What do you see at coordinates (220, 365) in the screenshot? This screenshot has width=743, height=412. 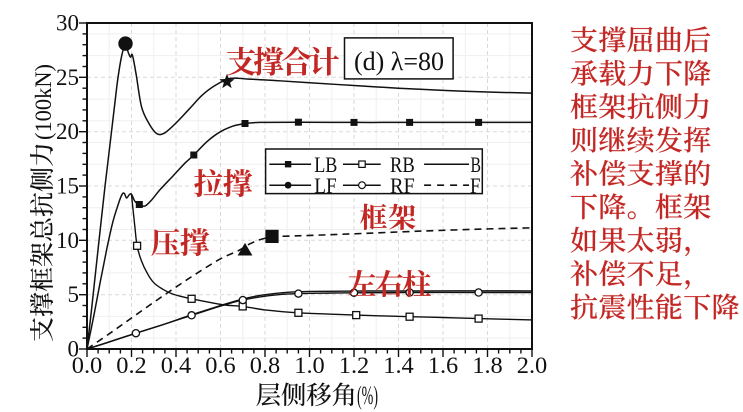 I see `svg-text: 0.6` at bounding box center [220, 365].